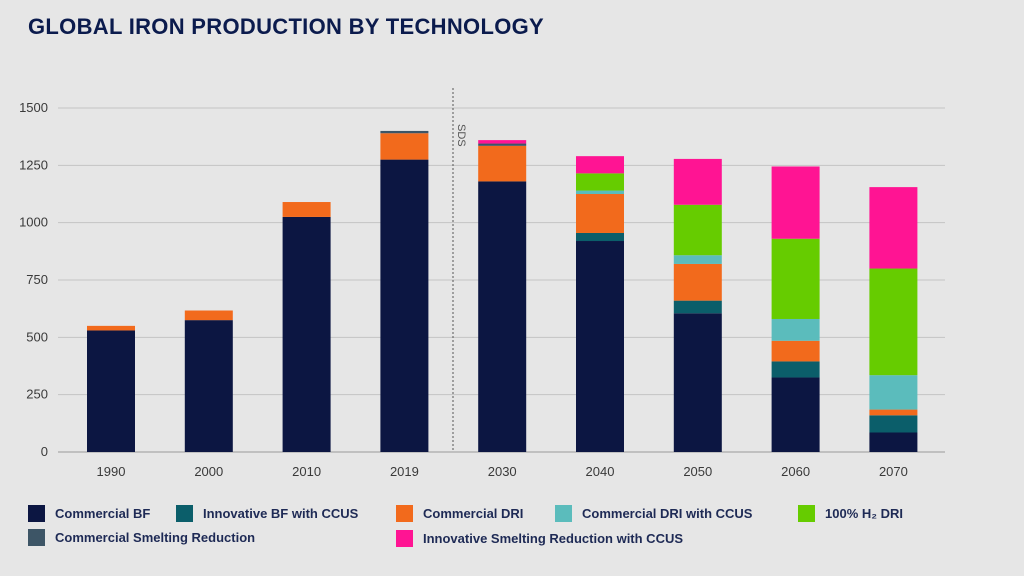  I want to click on y-tick-label: 1500, so click(33, 107).